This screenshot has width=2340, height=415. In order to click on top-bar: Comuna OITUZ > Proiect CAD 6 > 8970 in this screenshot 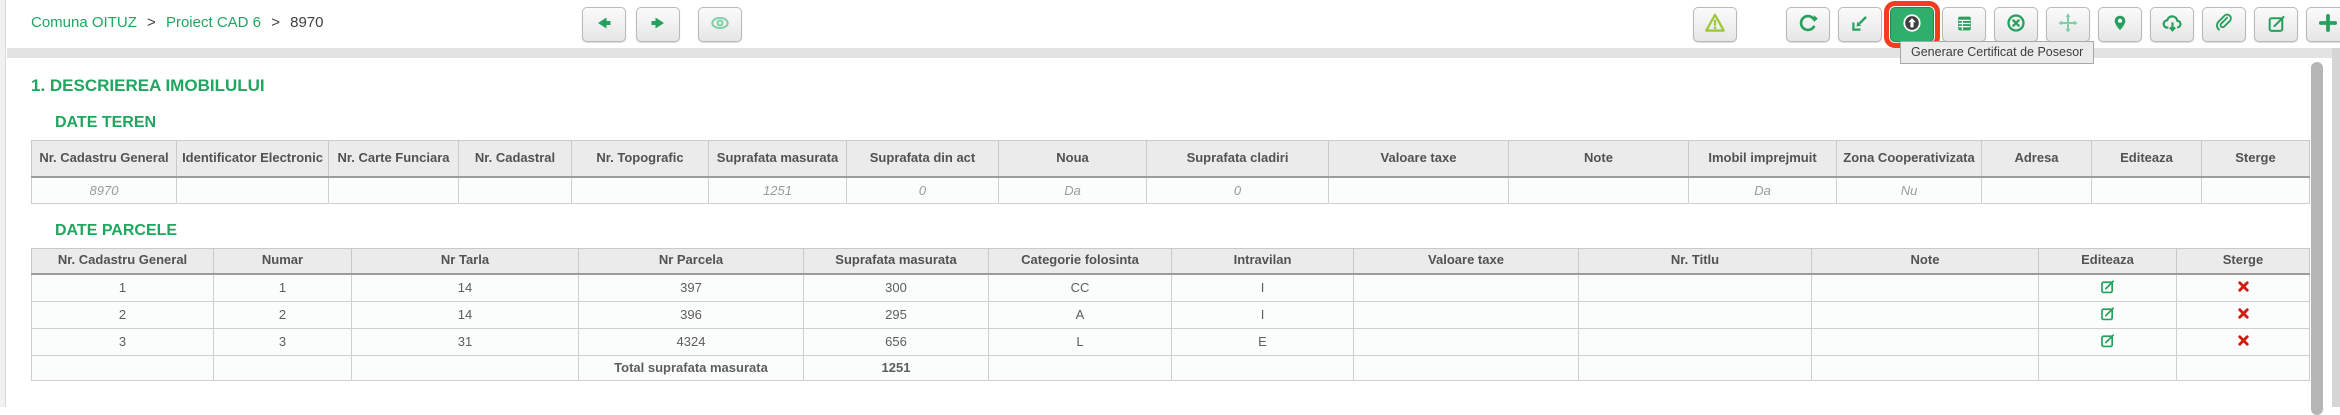, I will do `click(1173, 24)`.